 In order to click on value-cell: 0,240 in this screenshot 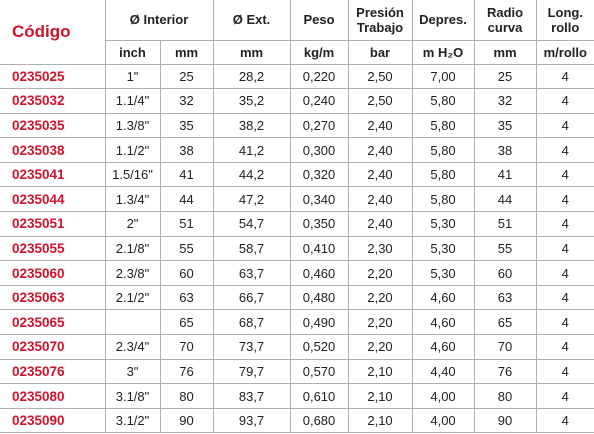, I will do `click(319, 101)`.